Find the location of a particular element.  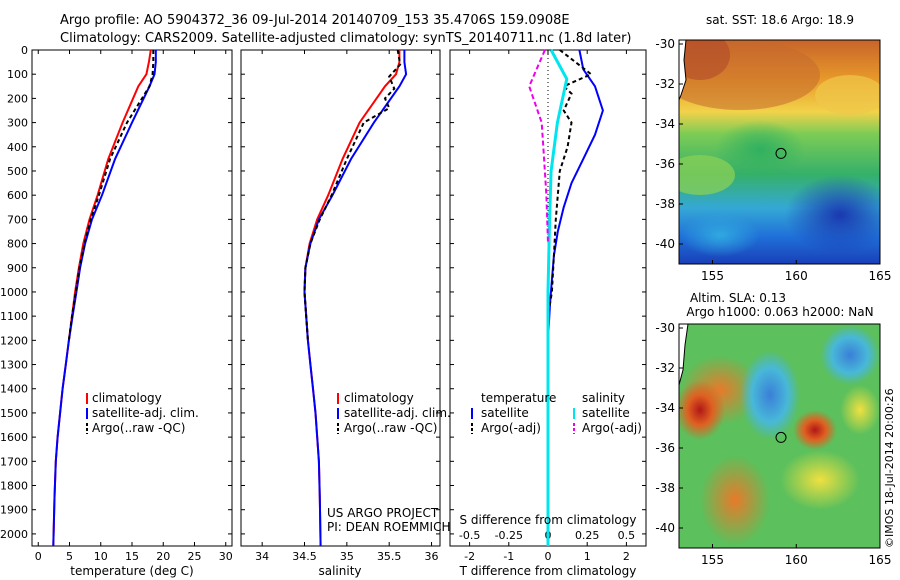

depth-tick-label: 1300 is located at coordinates (14, 365).